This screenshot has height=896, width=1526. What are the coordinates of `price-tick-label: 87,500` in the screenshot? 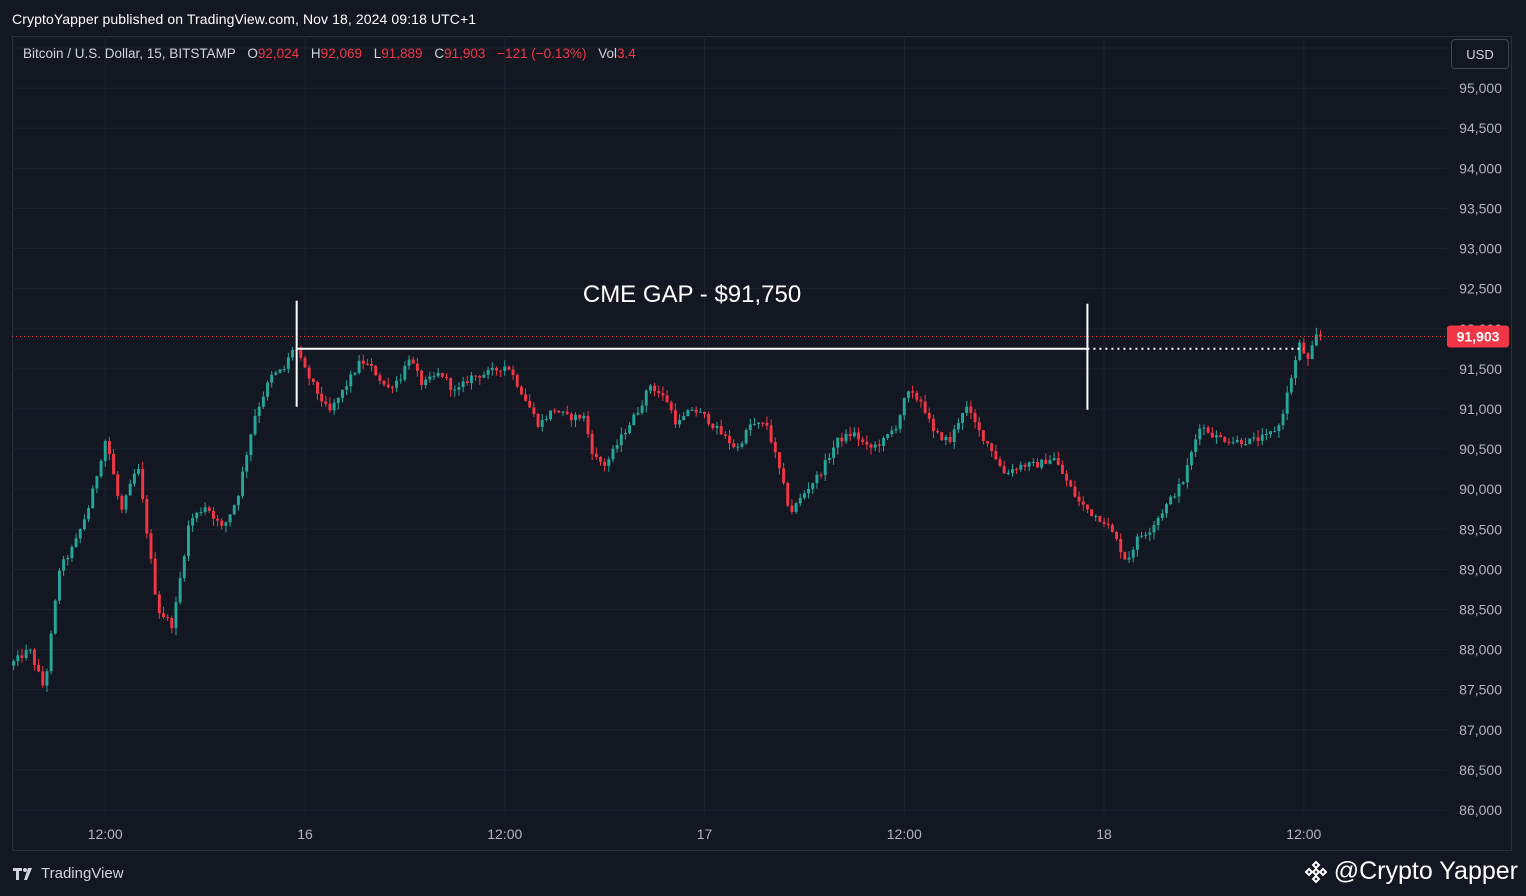 It's located at (1480, 690).